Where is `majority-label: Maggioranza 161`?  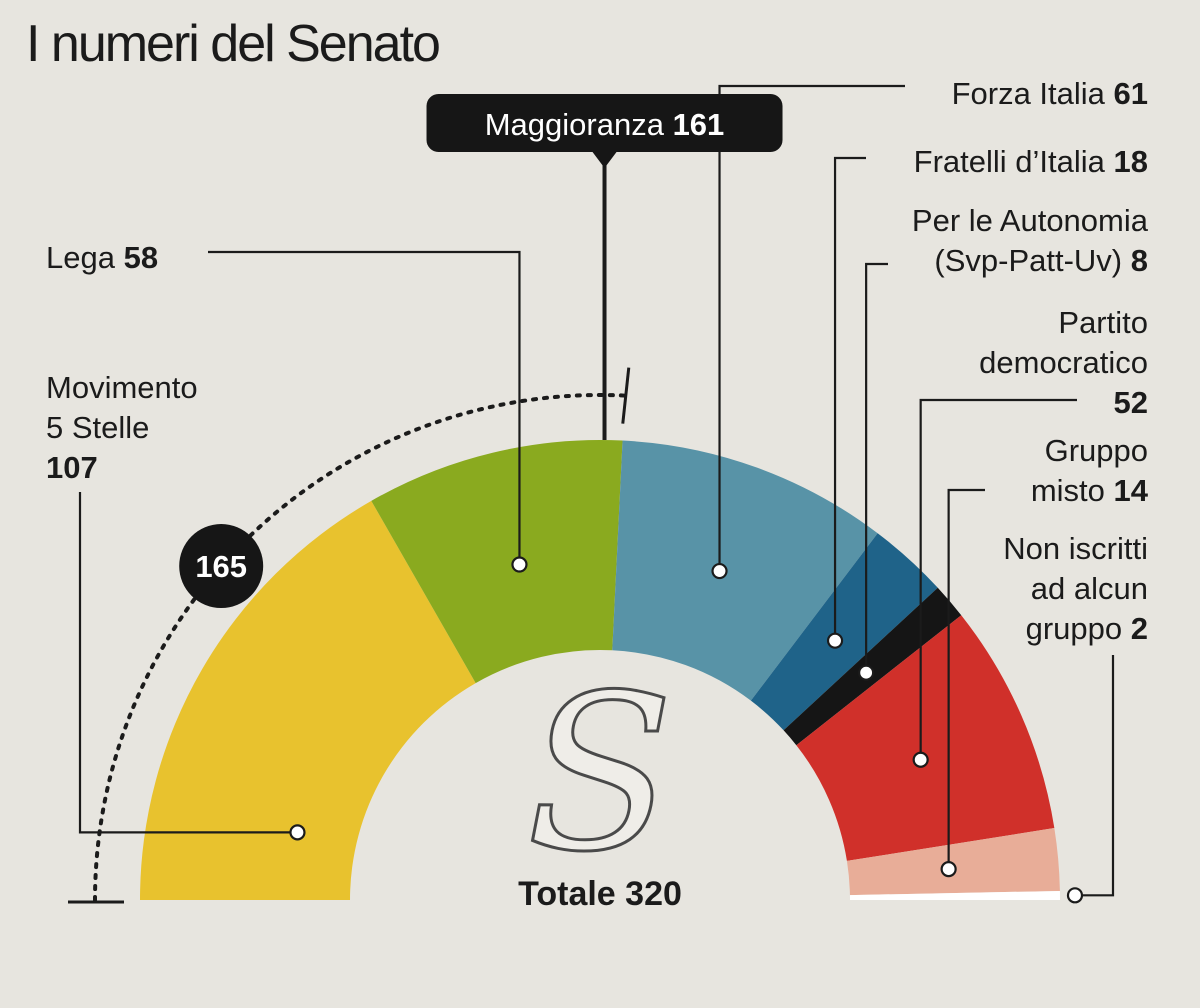 majority-label: Maggioranza 161 is located at coordinates (605, 124).